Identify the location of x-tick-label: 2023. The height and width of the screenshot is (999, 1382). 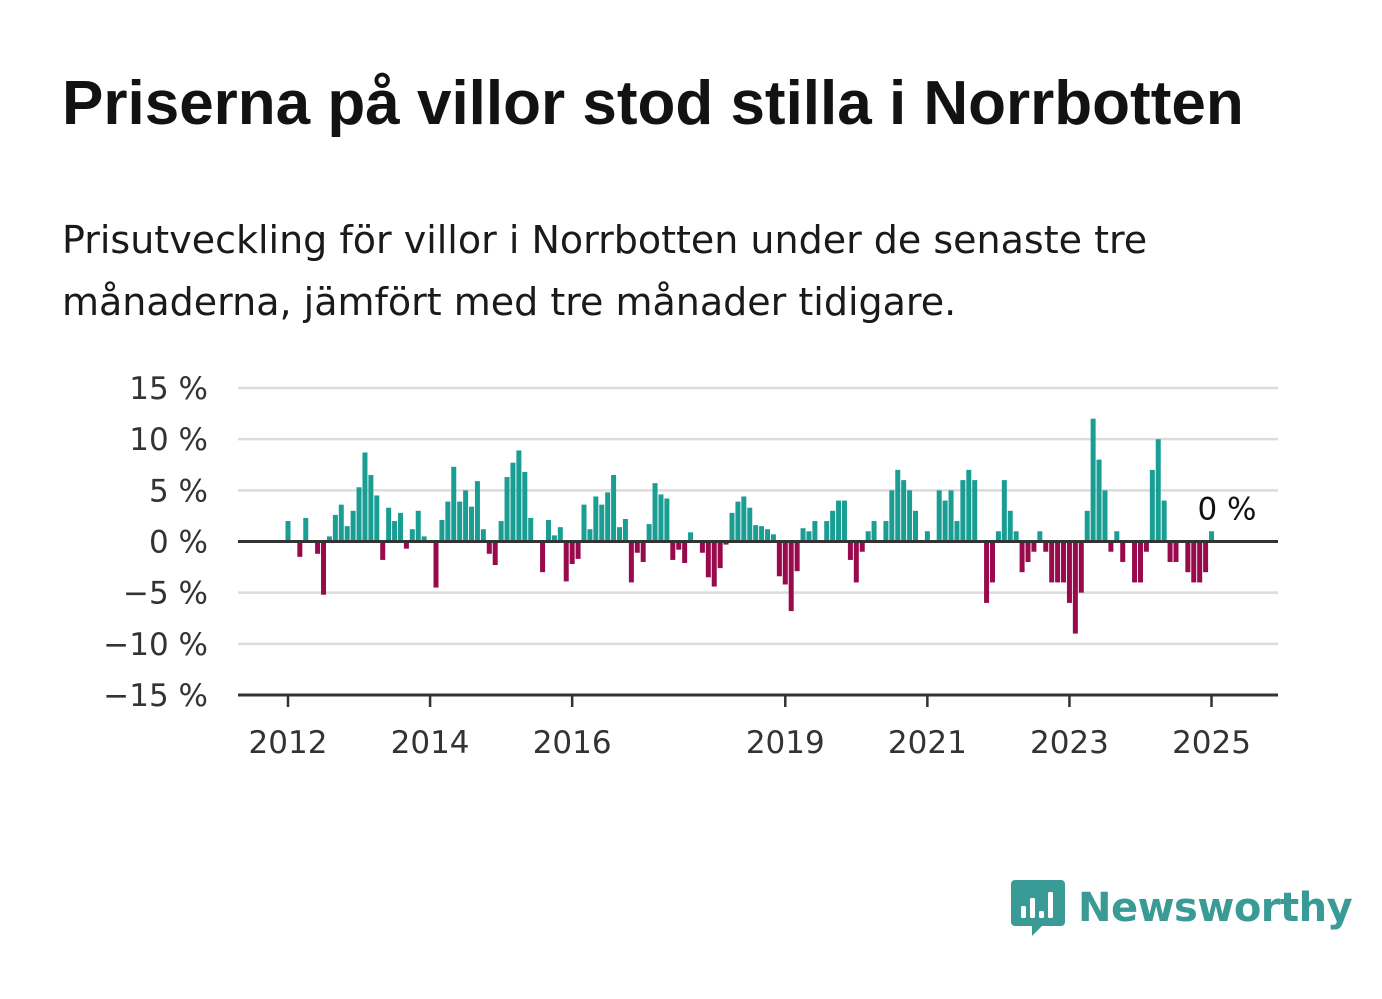
(1069, 743).